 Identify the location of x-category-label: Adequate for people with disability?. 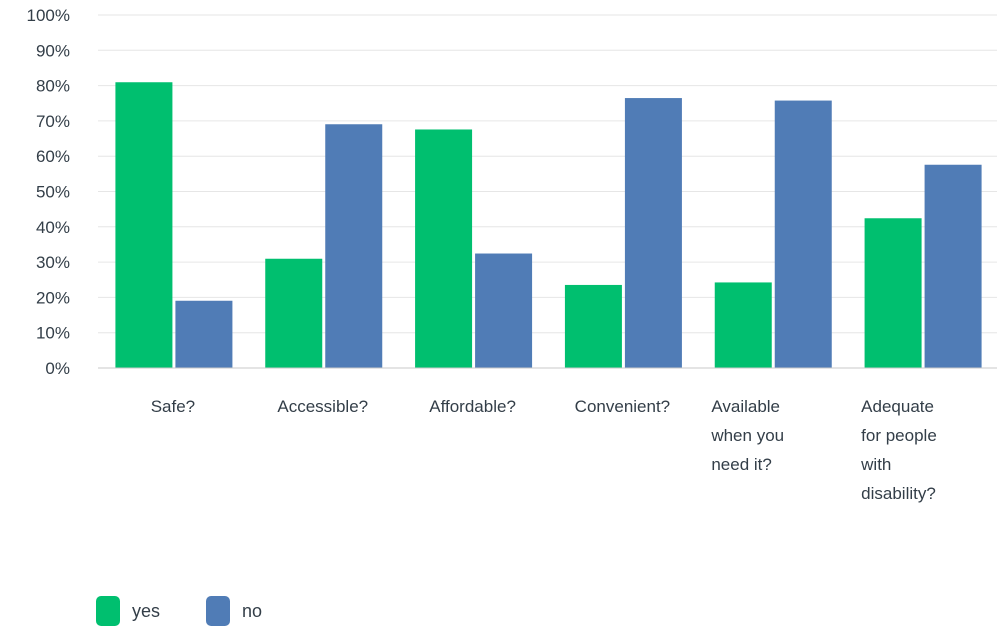
(898, 450).